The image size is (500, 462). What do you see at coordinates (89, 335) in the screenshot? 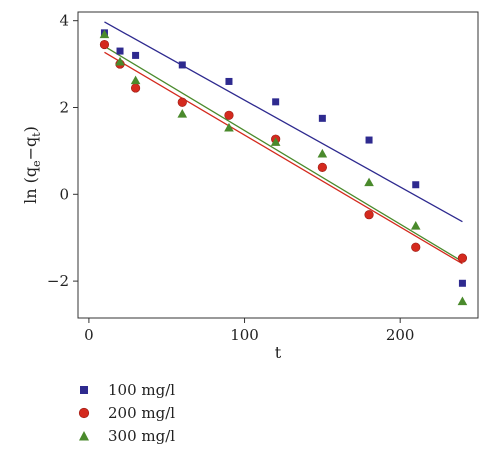
I see `x-tick-label: 0` at bounding box center [89, 335].